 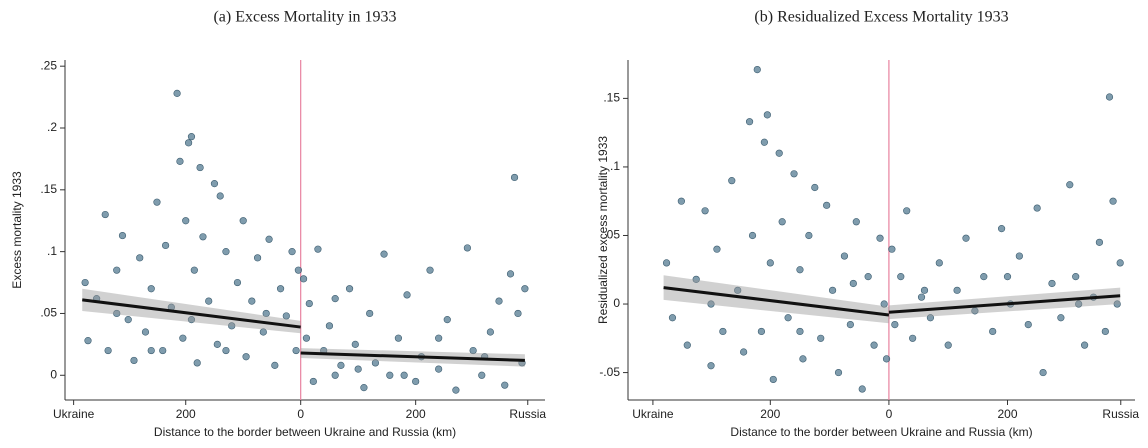 I want to click on y-tick-label: .25, so click(x=48, y=65).